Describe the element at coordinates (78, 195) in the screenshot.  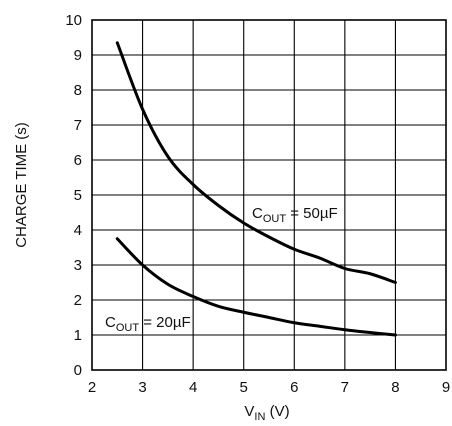
I see `y-tick-label: 5` at that location.